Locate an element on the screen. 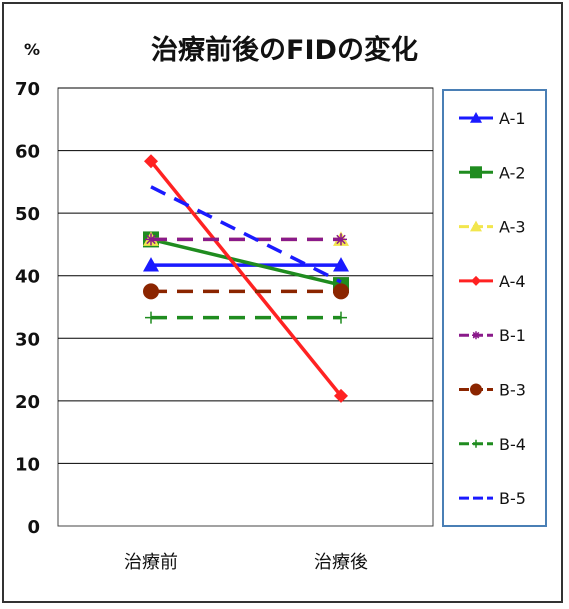 The height and width of the screenshot is (609, 569). legend-label-a-1: A-1 is located at coordinates (512, 118).